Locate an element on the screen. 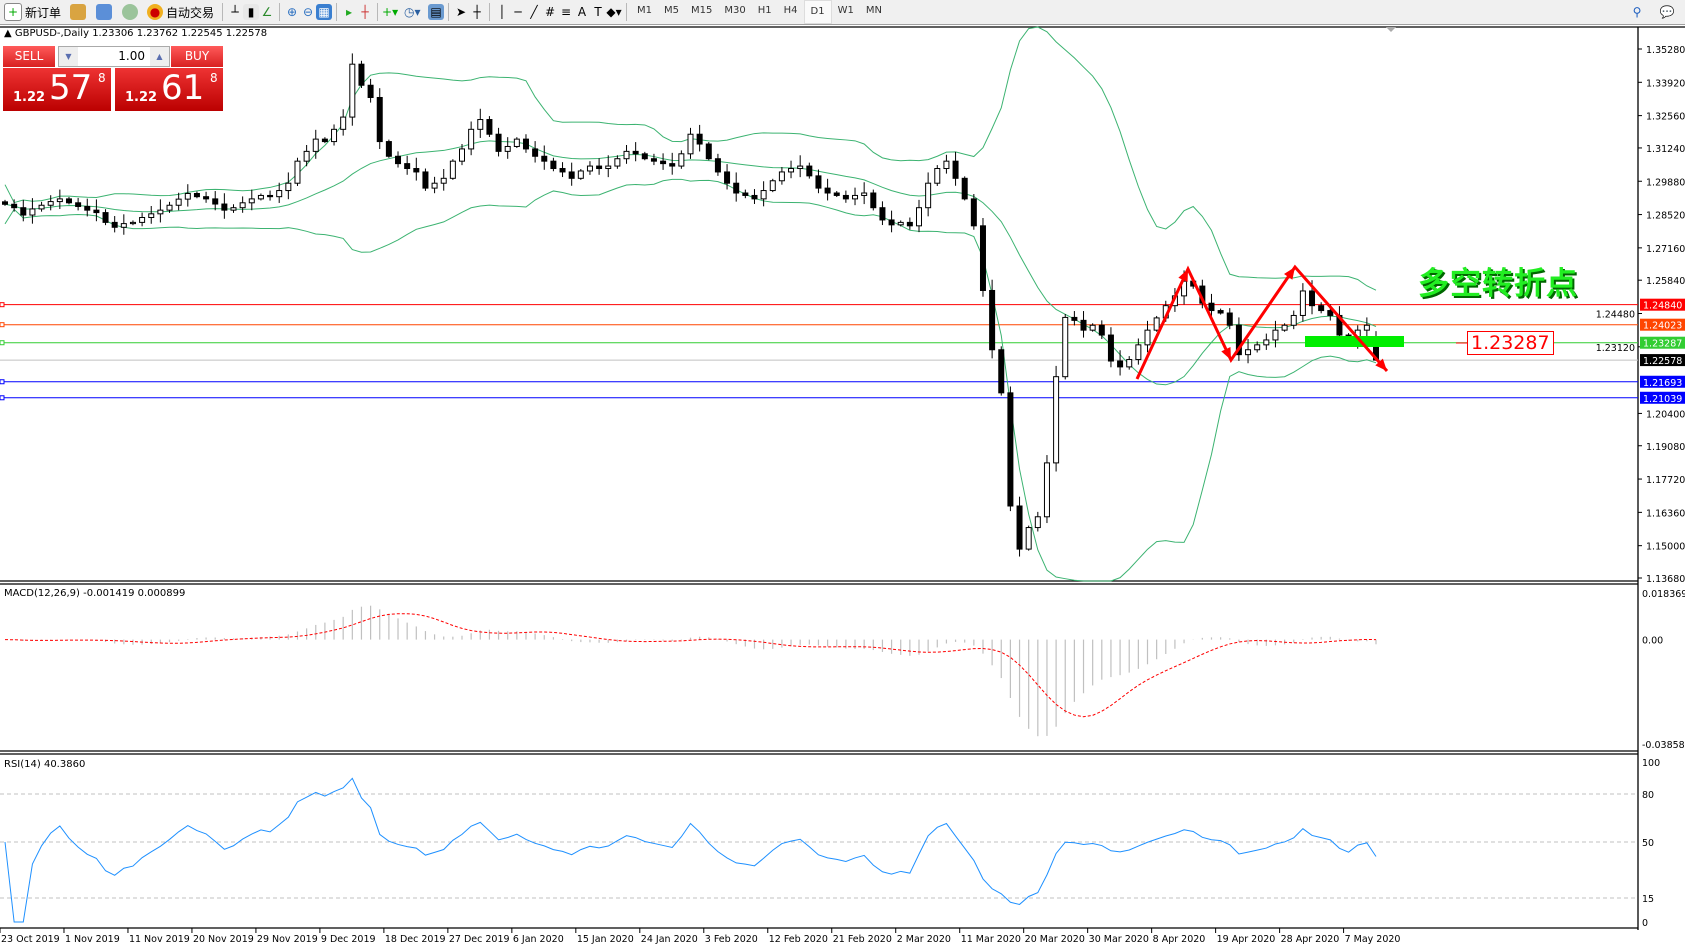 The image size is (1685, 949). timeframe-m30: M30 is located at coordinates (735, 10).